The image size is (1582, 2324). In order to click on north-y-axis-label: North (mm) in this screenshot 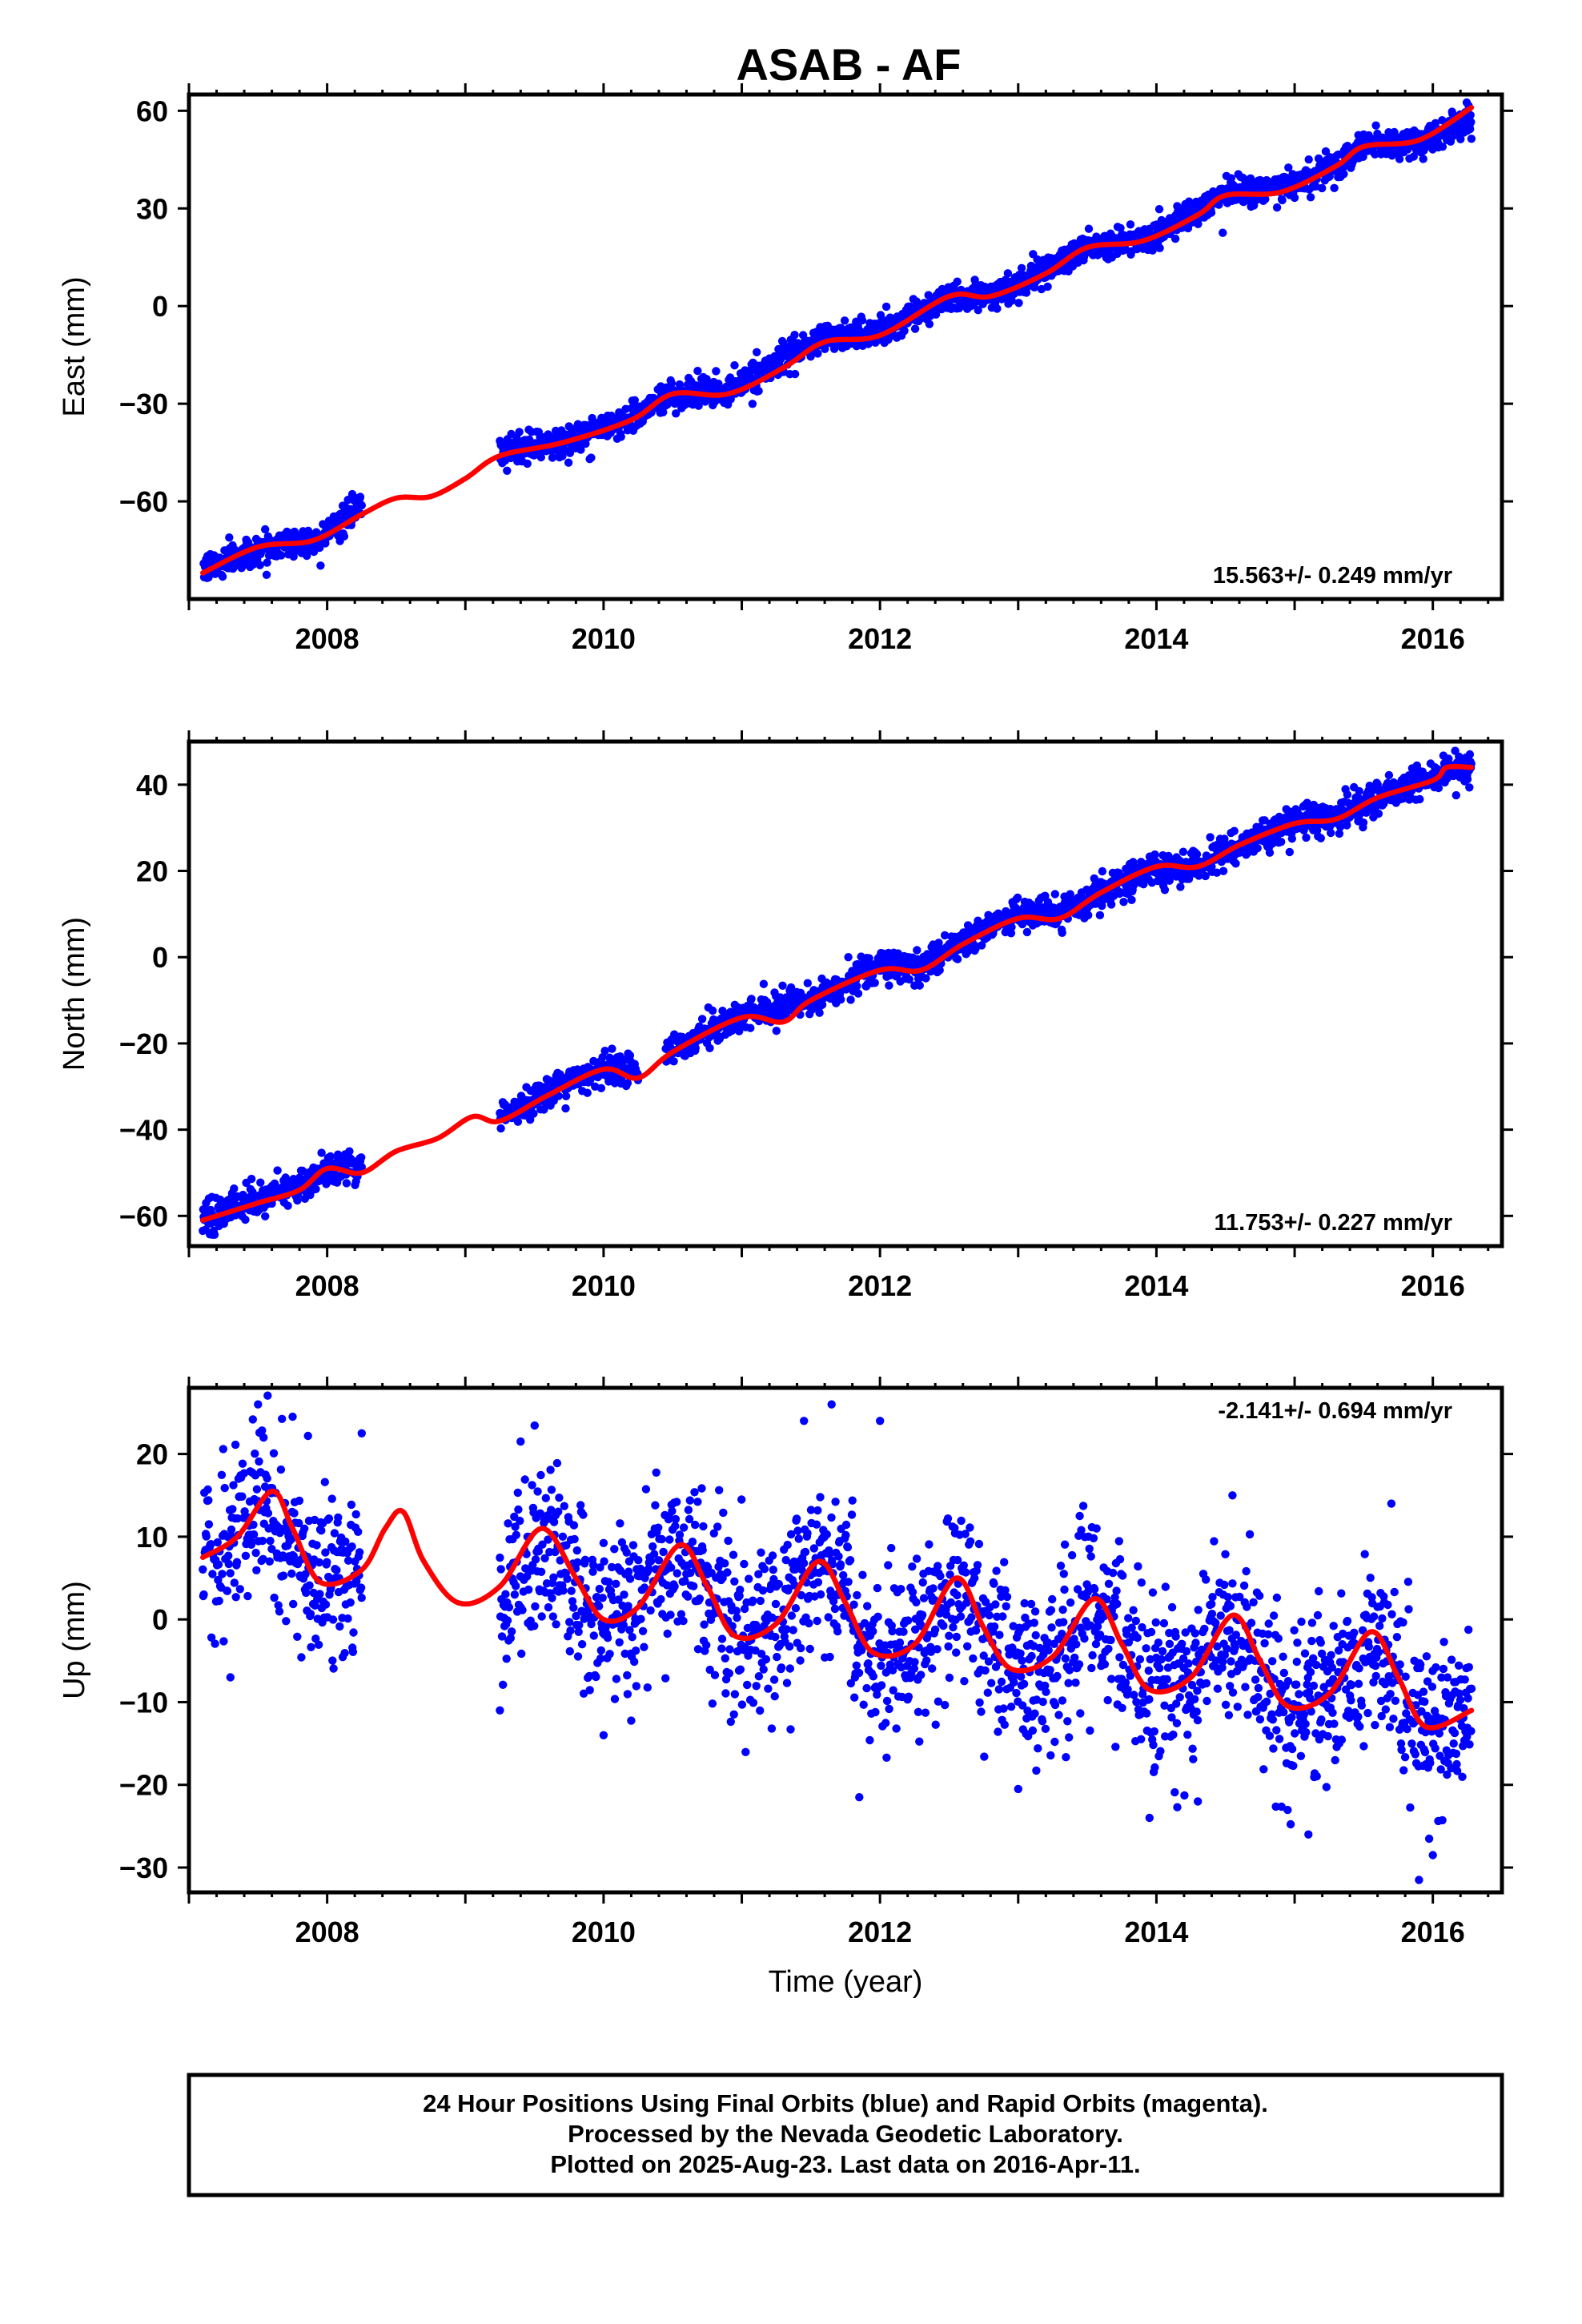, I will do `click(74, 994)`.